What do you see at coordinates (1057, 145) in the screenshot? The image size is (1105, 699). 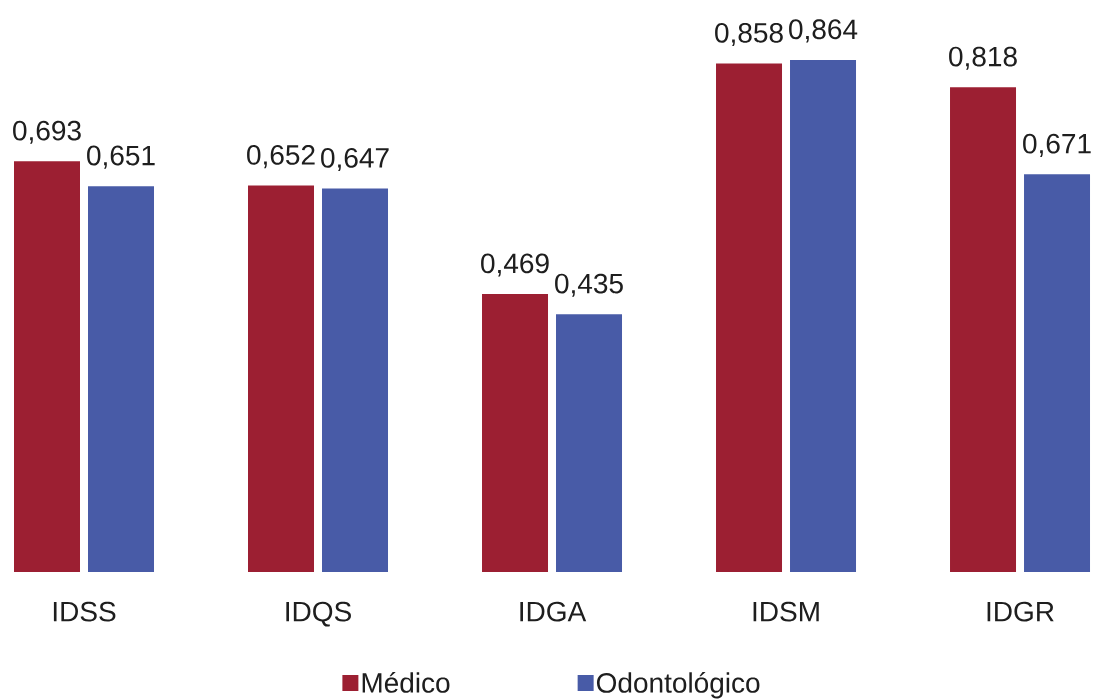 I see `data-label: 0,671` at bounding box center [1057, 145].